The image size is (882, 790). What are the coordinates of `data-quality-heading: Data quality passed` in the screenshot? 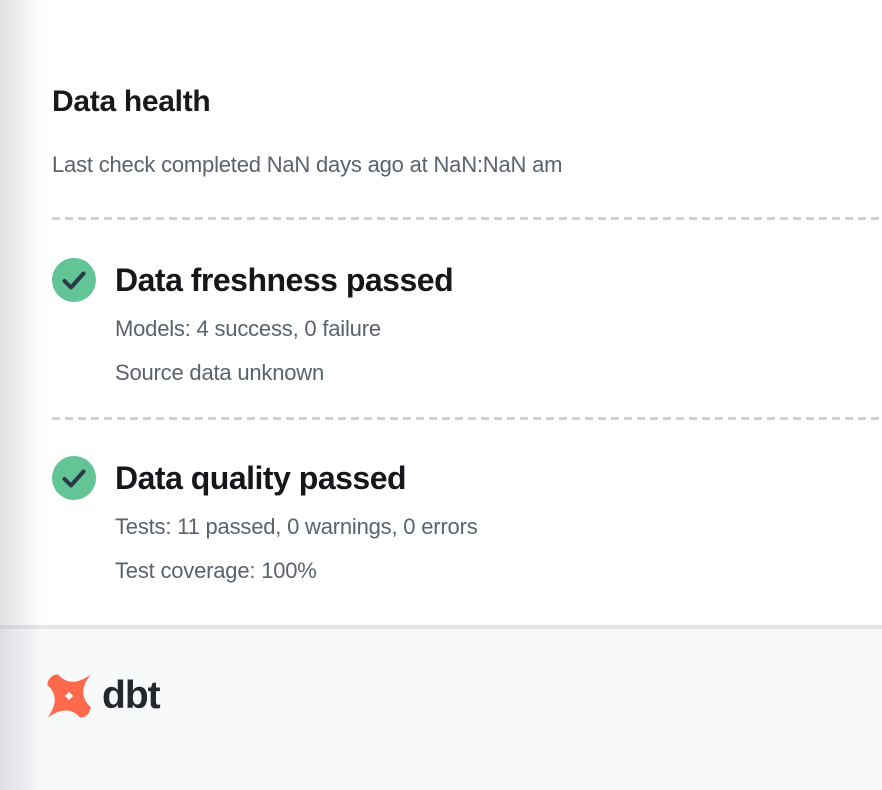 It's located at (261, 478).